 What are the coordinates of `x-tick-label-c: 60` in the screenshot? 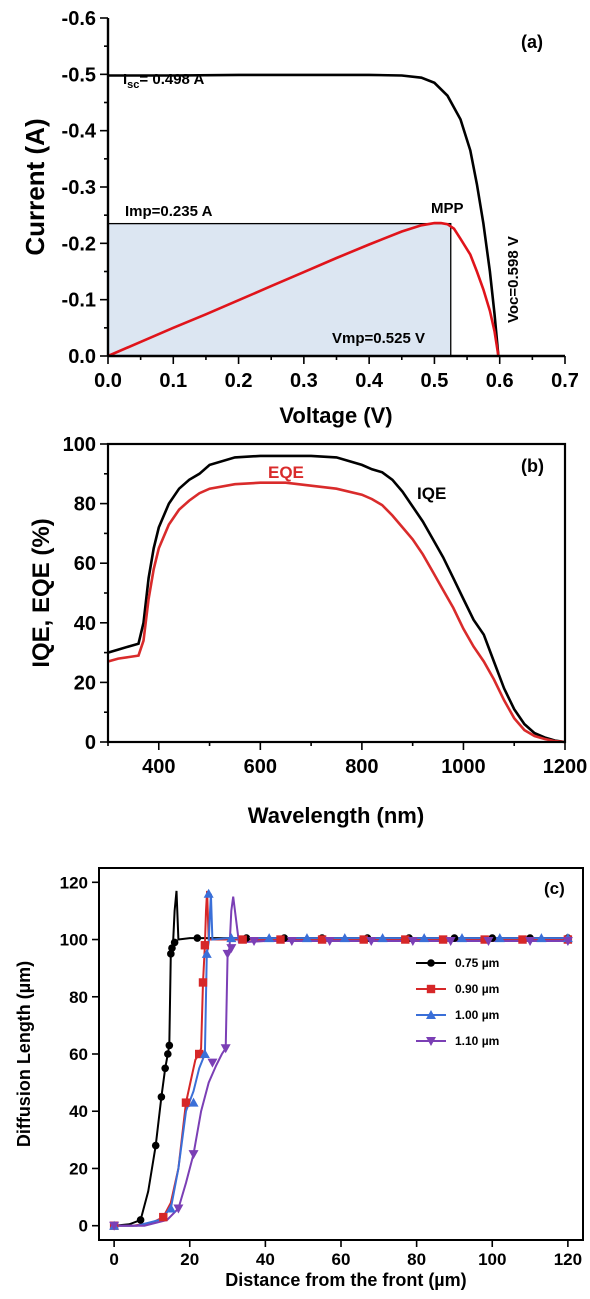 It's located at (341, 1259).